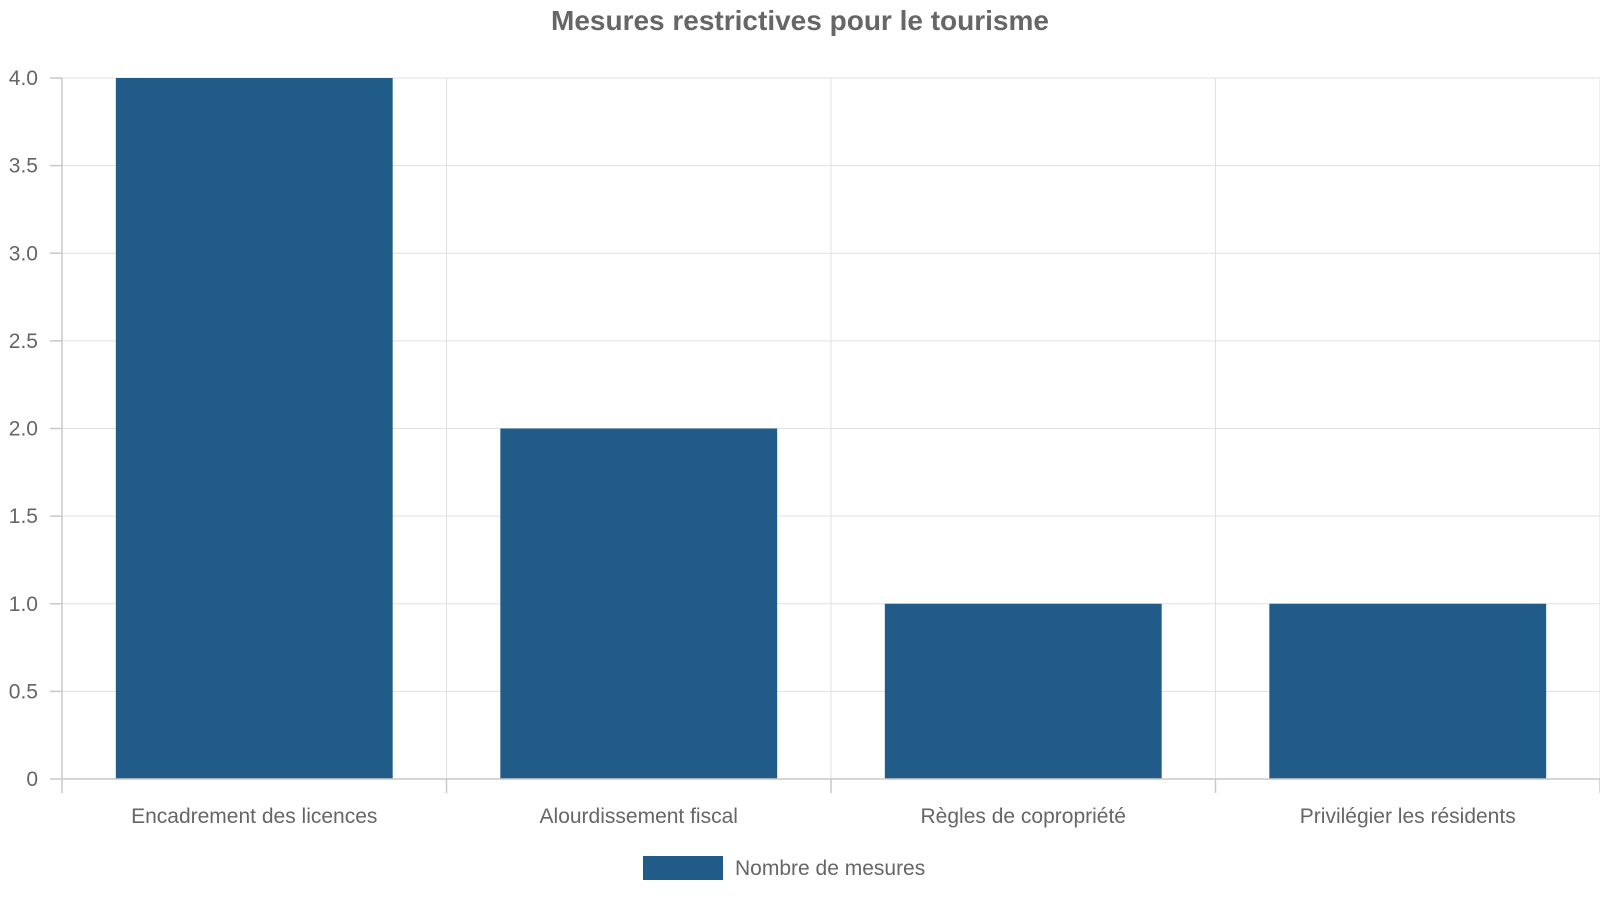  I want to click on y-tick-label: 2.5, so click(23, 341).